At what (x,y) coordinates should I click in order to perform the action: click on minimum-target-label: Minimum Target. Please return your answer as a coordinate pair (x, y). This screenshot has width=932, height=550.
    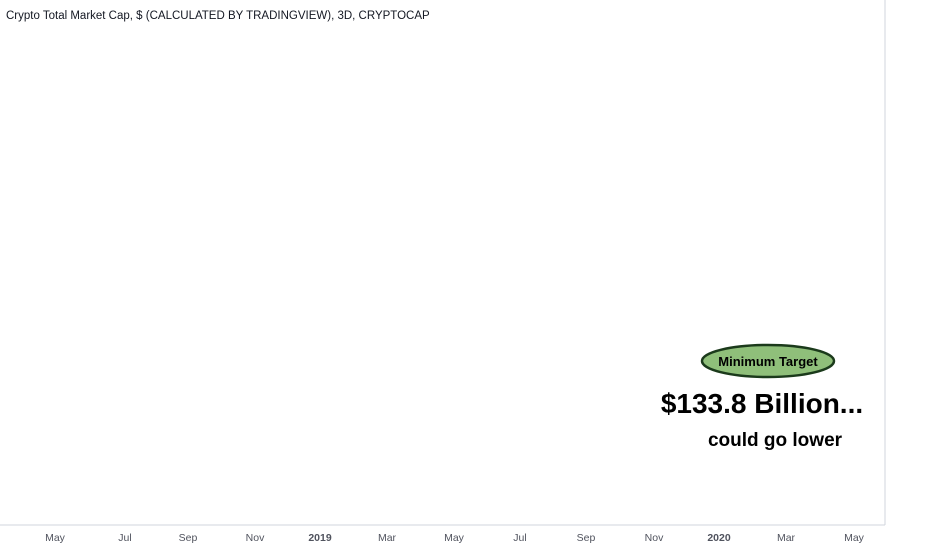
    Looking at the image, I should click on (768, 361).